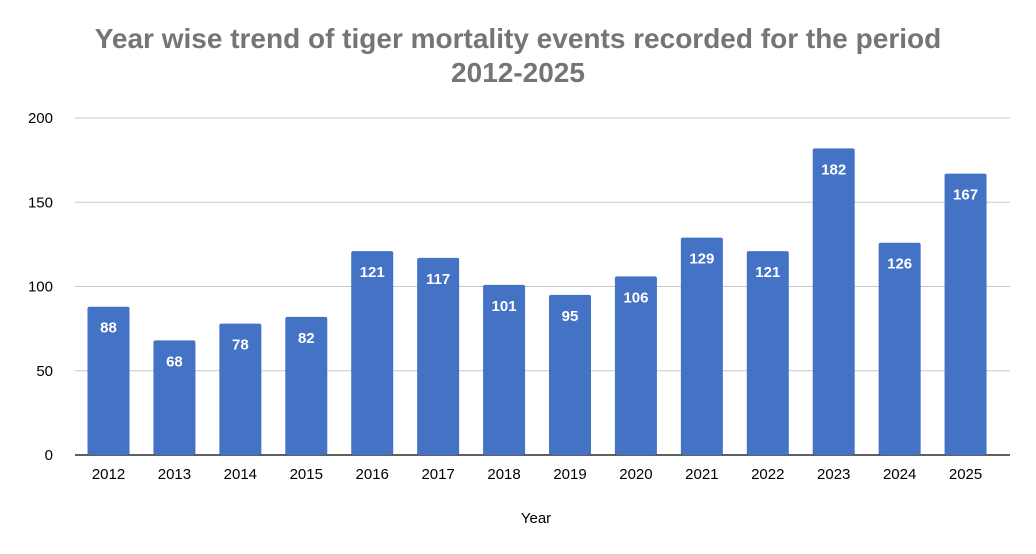  Describe the element at coordinates (40, 118) in the screenshot. I see `y-tick-label: 200` at that location.